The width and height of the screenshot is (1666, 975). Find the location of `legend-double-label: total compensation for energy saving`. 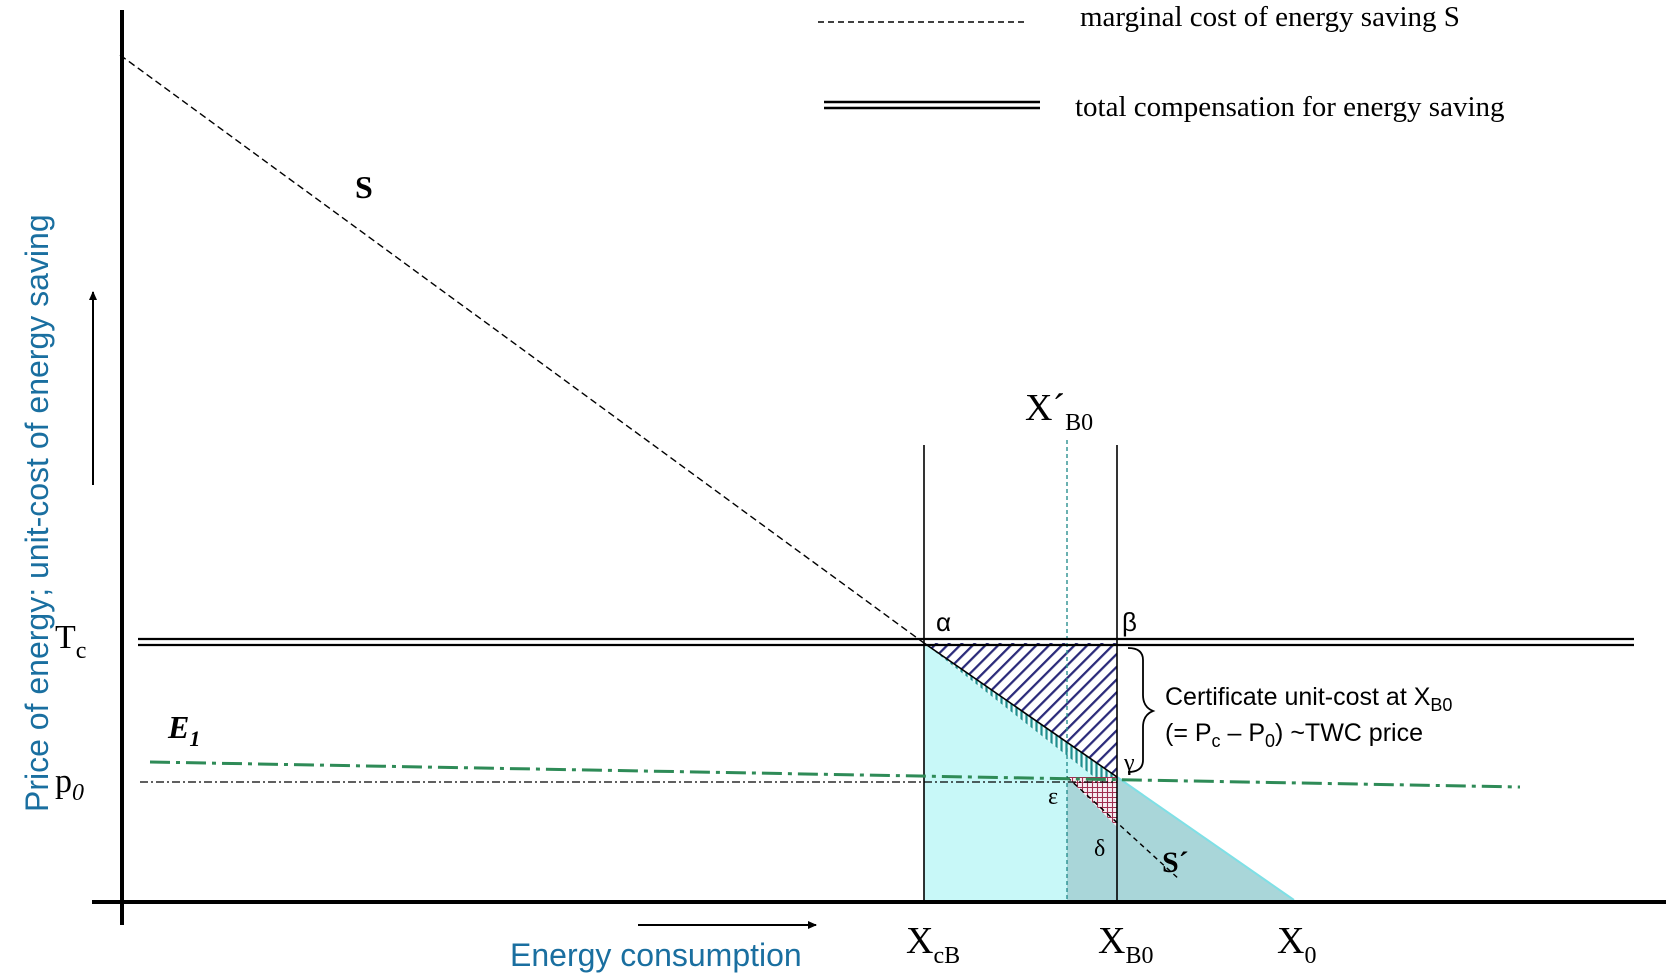

legend-double-label: total compensation for energy saving is located at coordinates (1290, 107).